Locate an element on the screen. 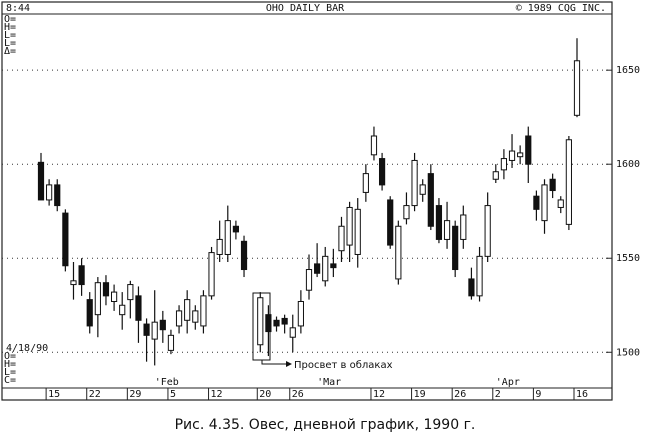 The image size is (650, 437). readout-label: Δ= is located at coordinates (10, 51).